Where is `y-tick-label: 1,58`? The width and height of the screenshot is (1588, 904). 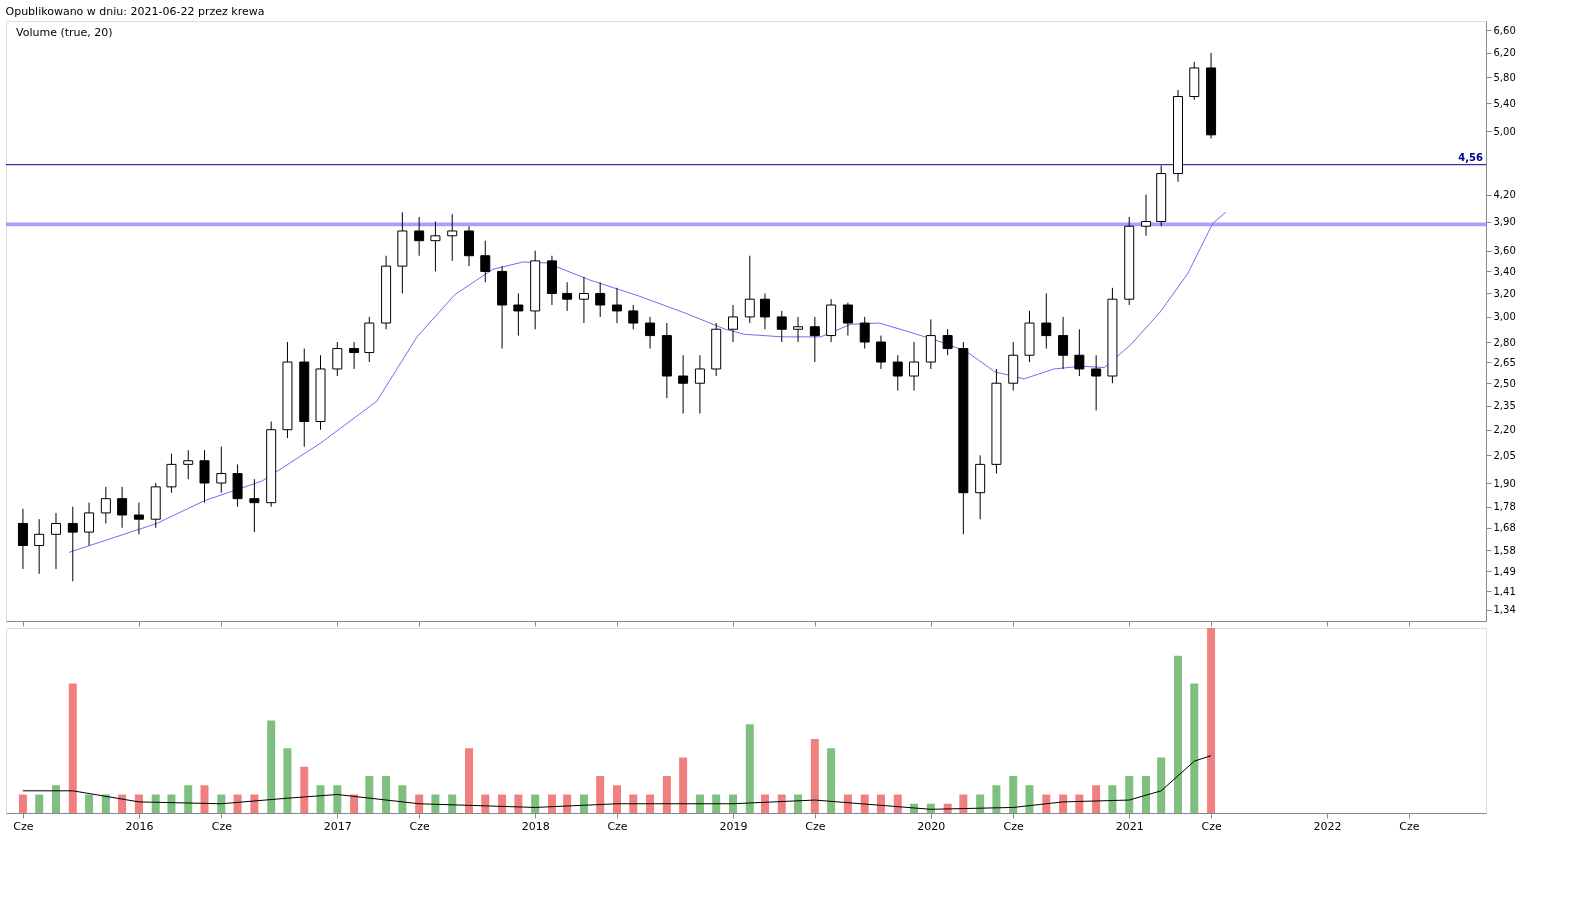 y-tick-label: 1,58 is located at coordinates (1504, 550).